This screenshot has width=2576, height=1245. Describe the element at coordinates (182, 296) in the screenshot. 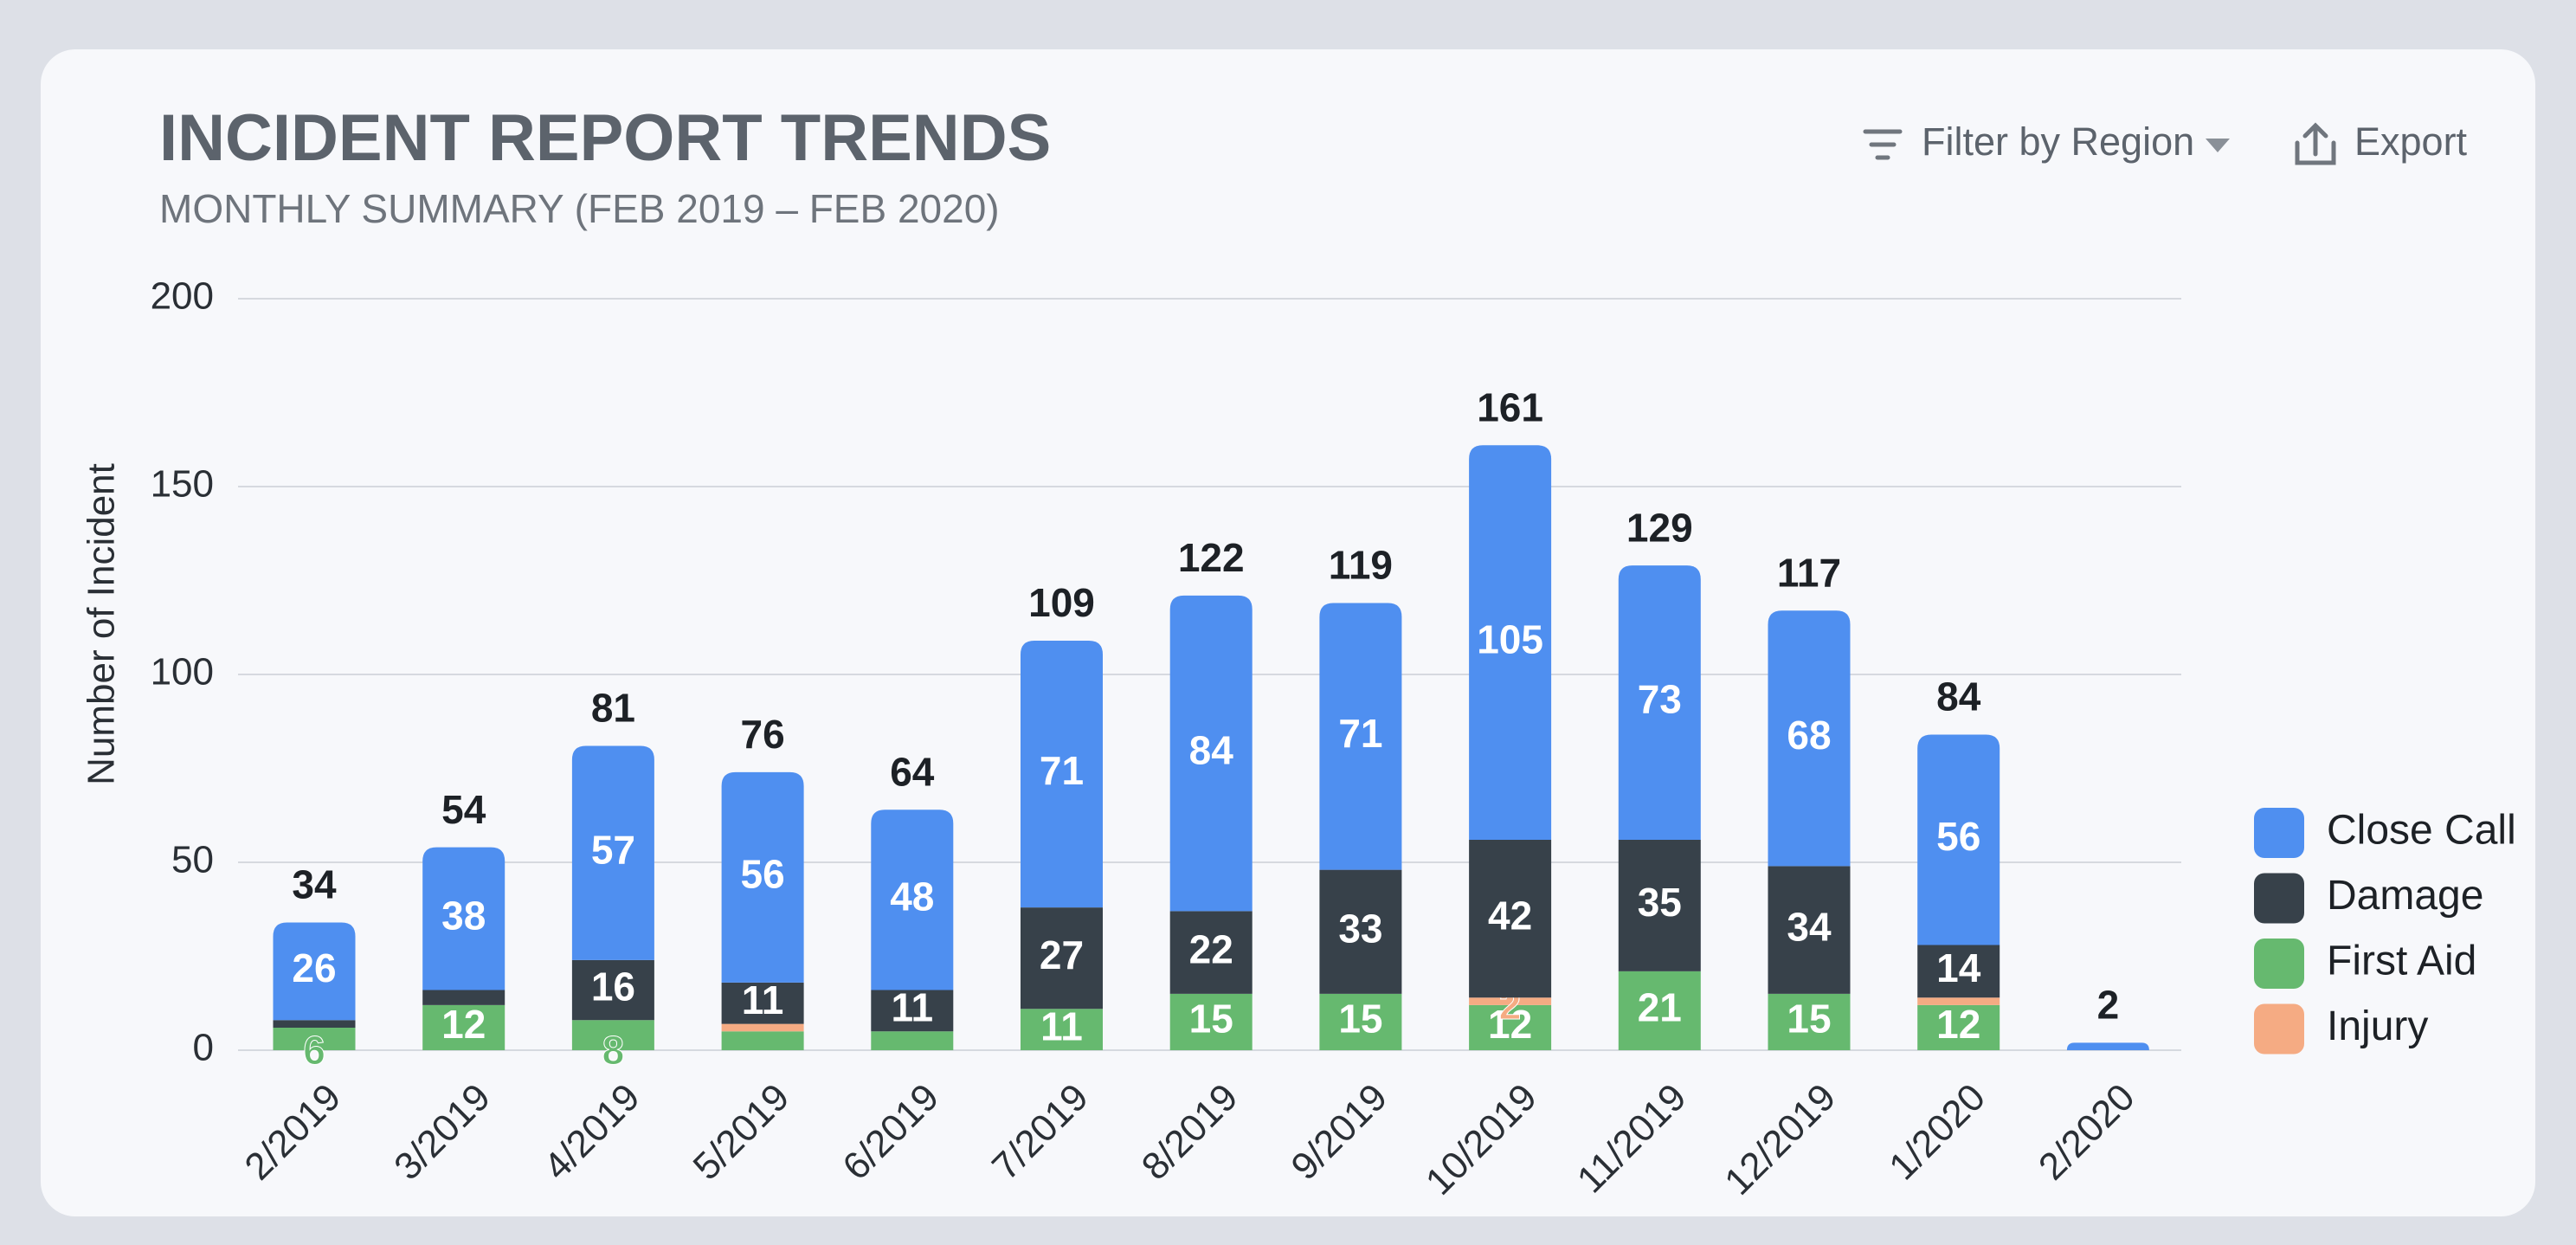

I see `y-tick-label: 200` at that location.